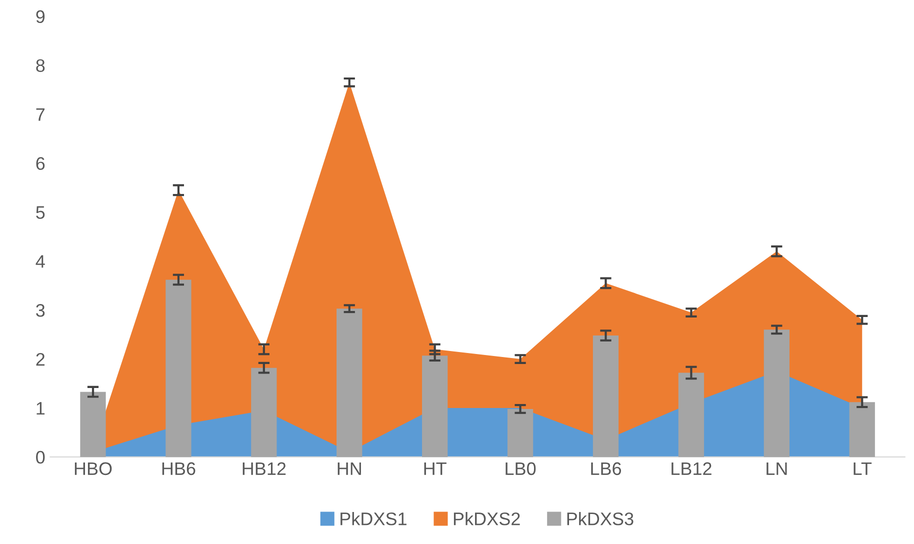 This screenshot has width=914, height=544. What do you see at coordinates (40, 163) in the screenshot?
I see `y-tick-label: 6` at bounding box center [40, 163].